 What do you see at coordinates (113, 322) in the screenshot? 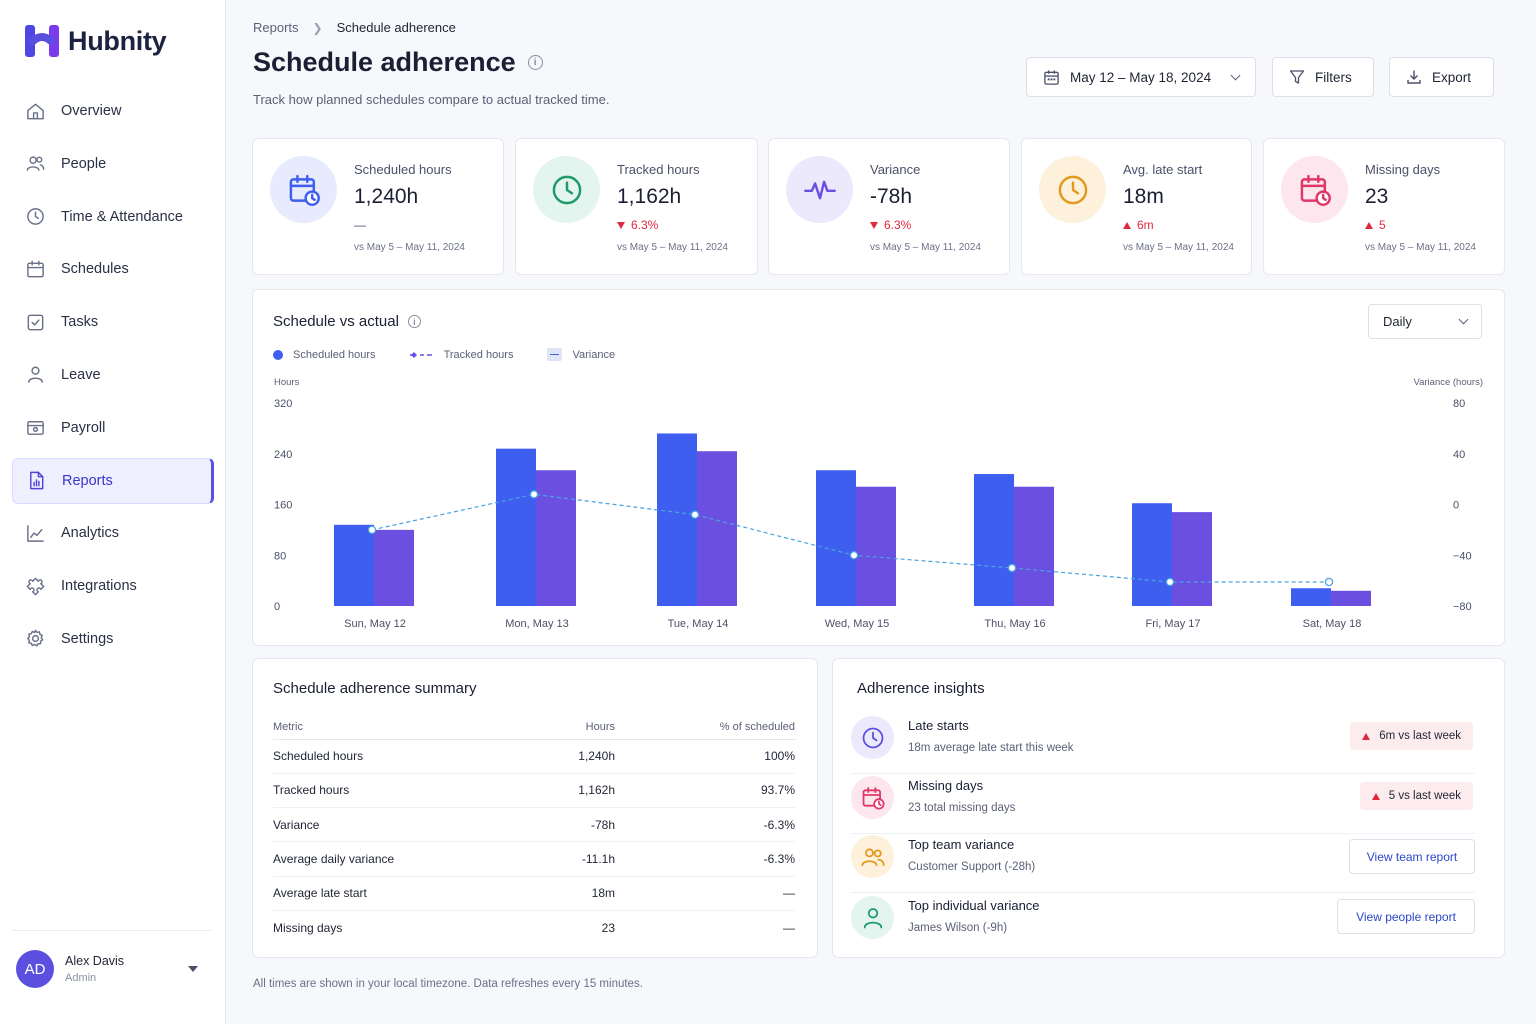
I see `sidebar-item-tasks: Tasks` at bounding box center [113, 322].